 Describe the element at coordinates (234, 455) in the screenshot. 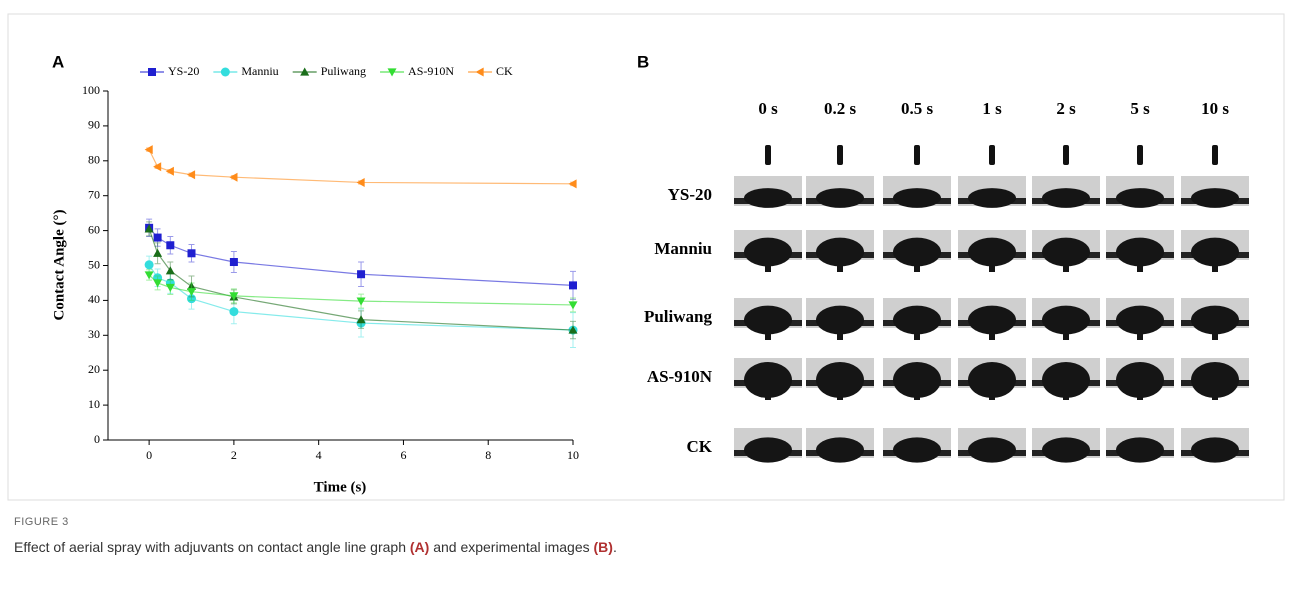

I see `x-tick-label: 2` at that location.